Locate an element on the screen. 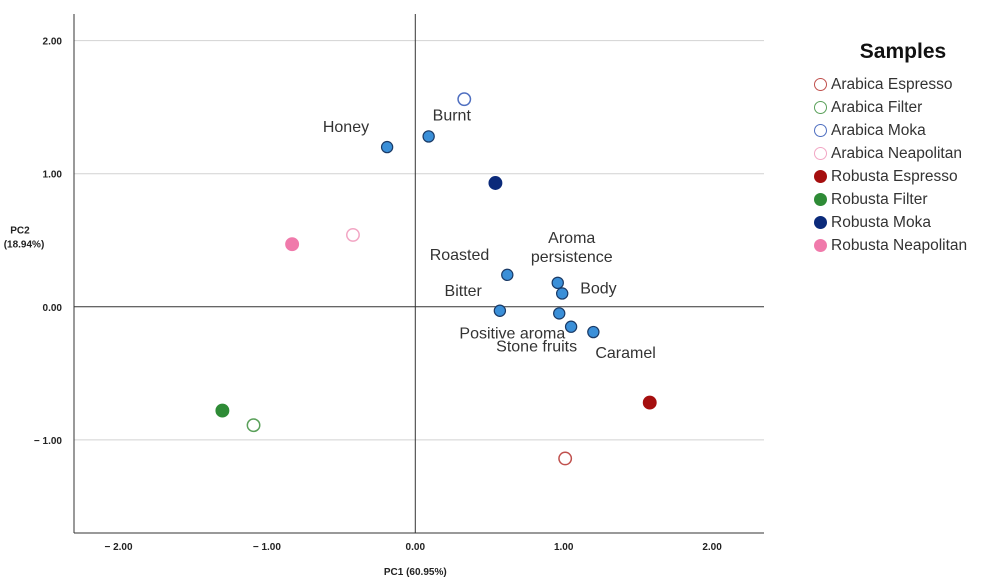 Image resolution: width=988 pixels, height=577 pixels. attribute-label: Roasted is located at coordinates (460, 255).